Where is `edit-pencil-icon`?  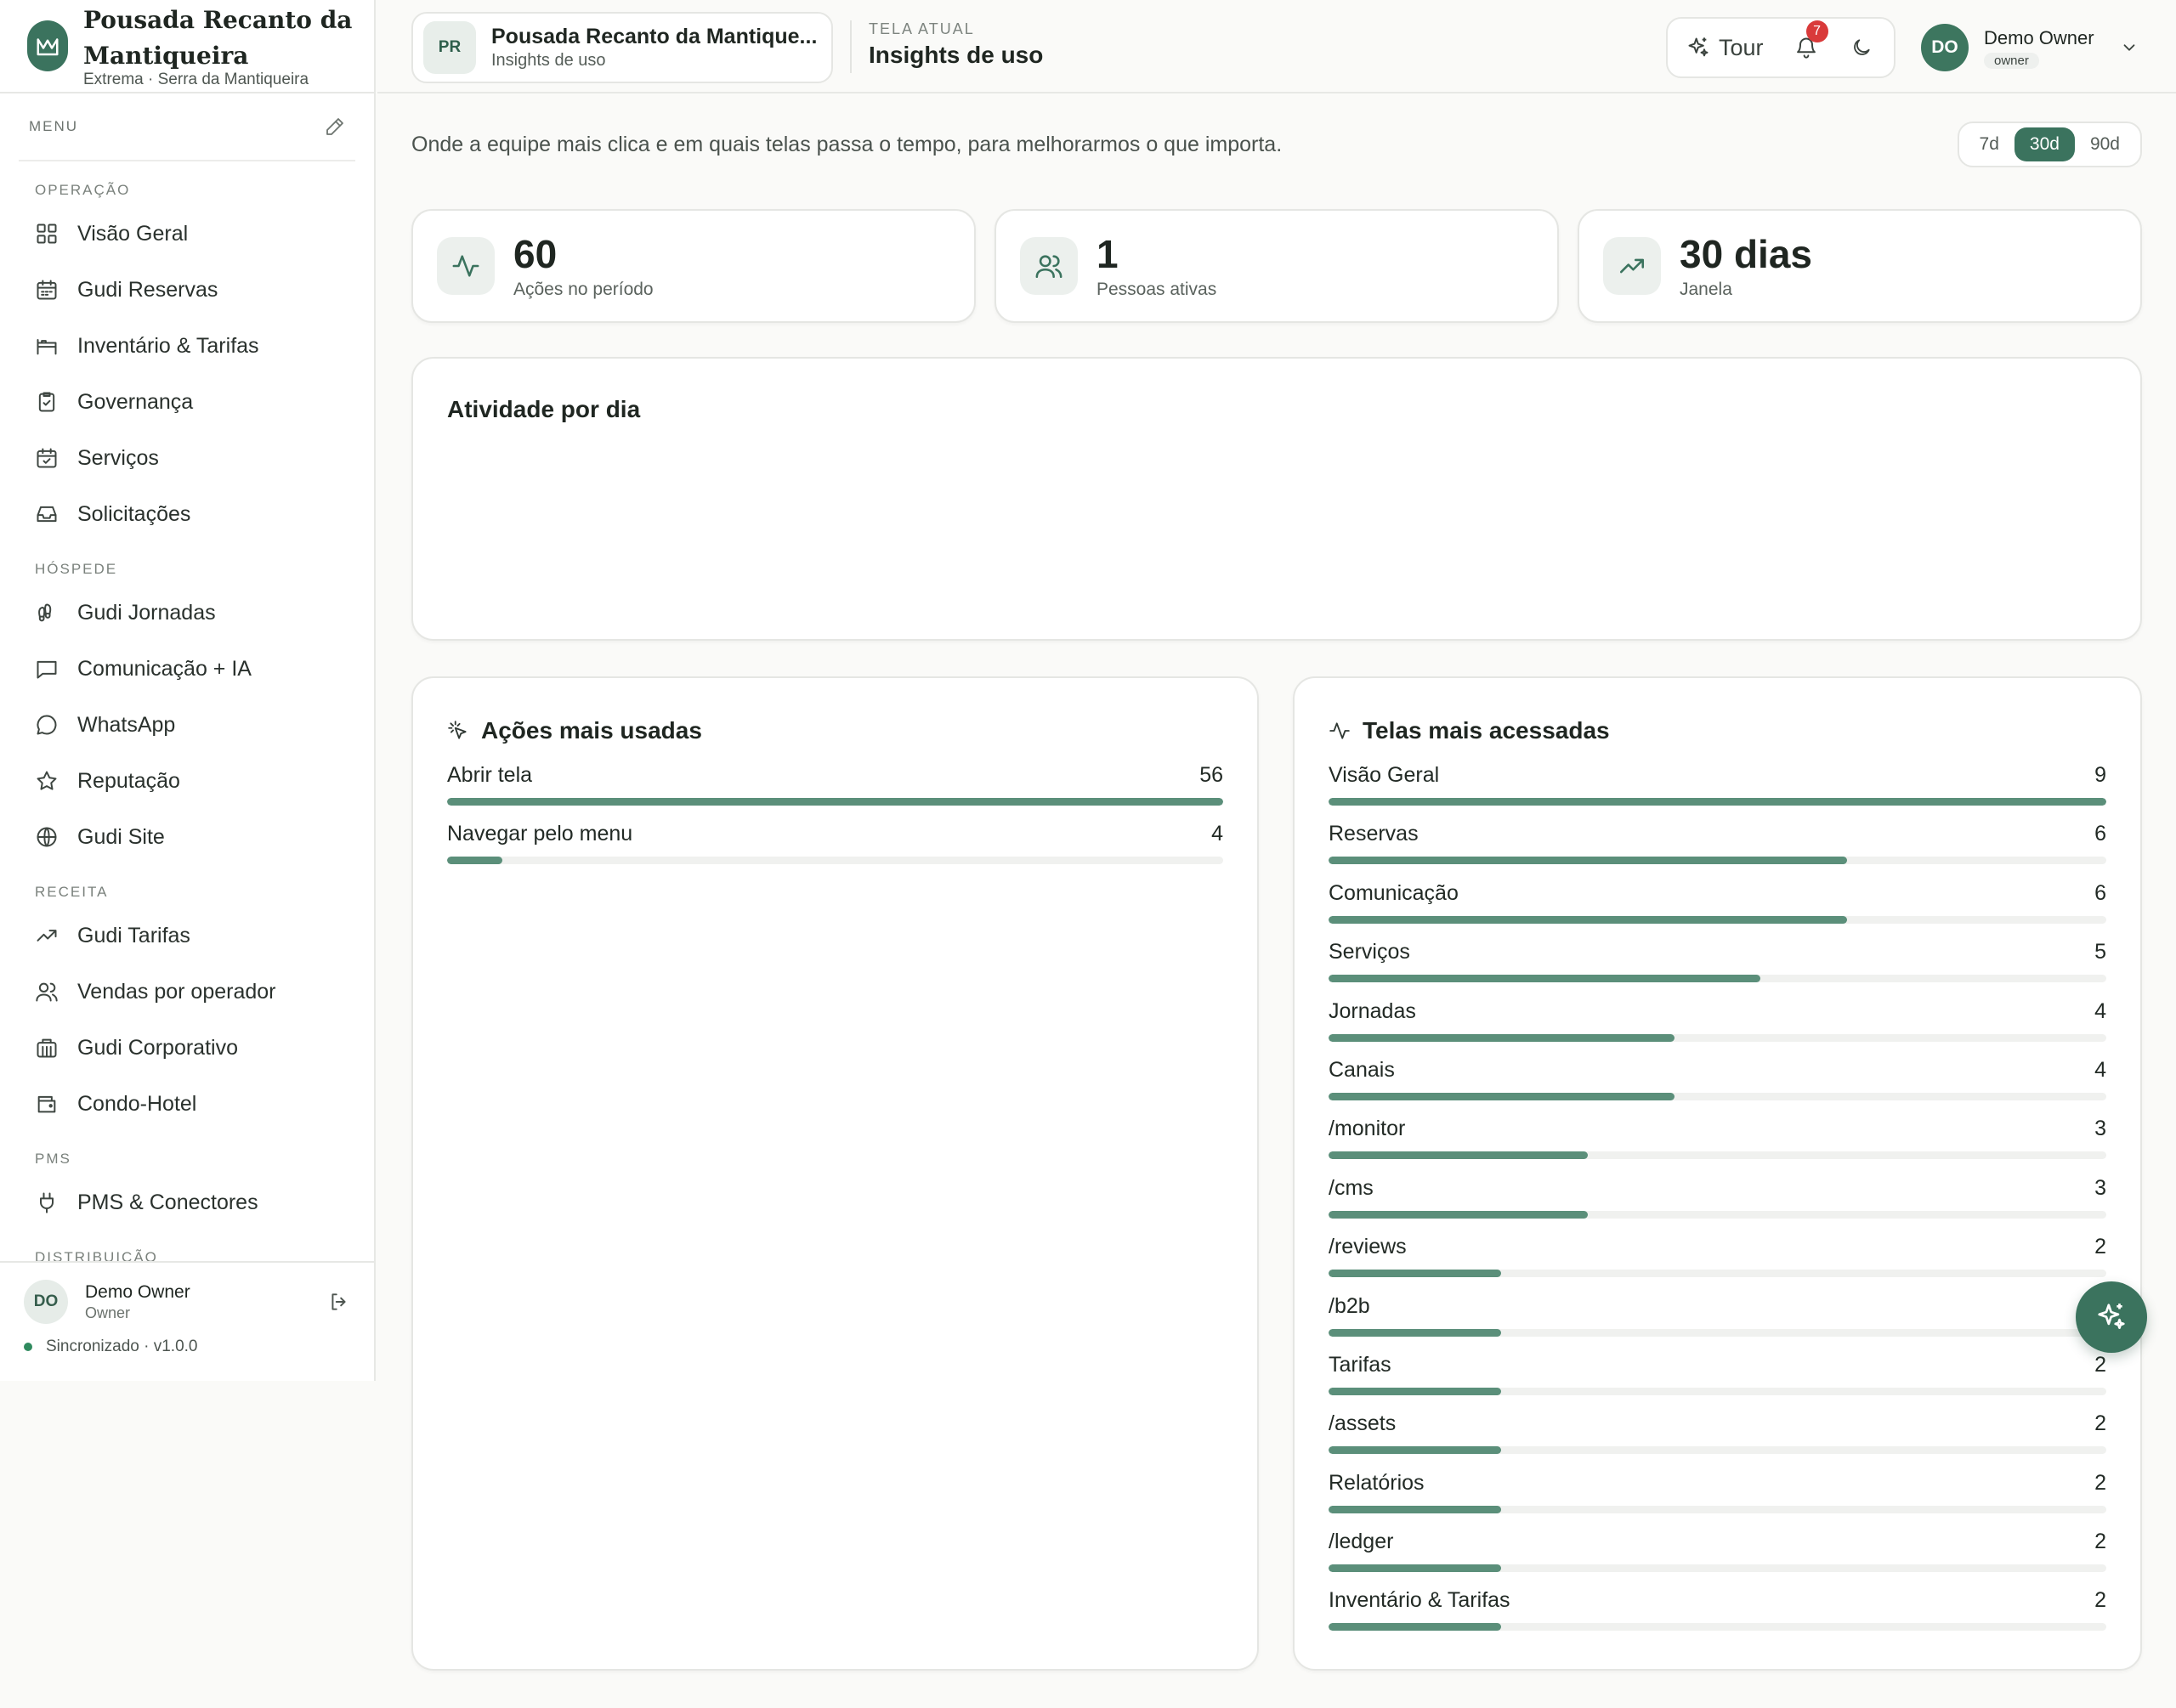 edit-pencil-icon is located at coordinates (335, 127).